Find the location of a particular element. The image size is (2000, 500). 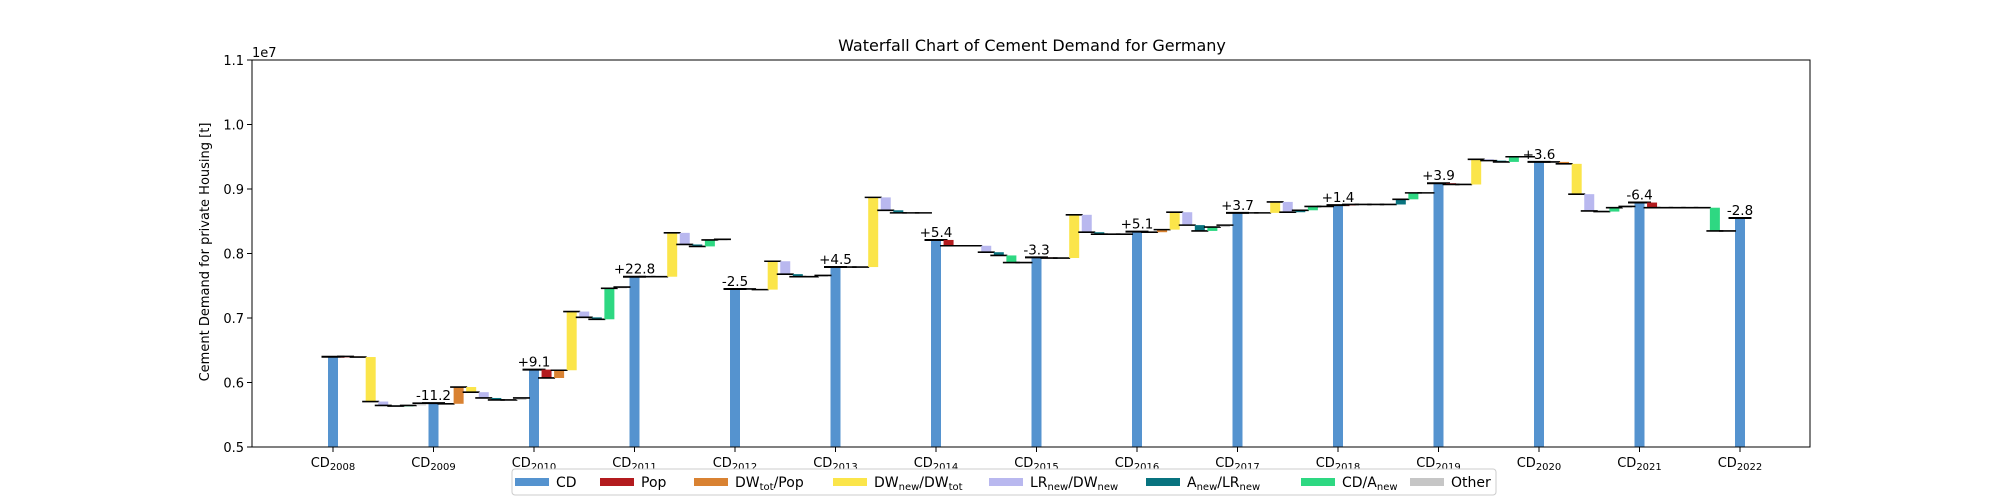

x-tick-label: CD2011 is located at coordinates (634, 464).